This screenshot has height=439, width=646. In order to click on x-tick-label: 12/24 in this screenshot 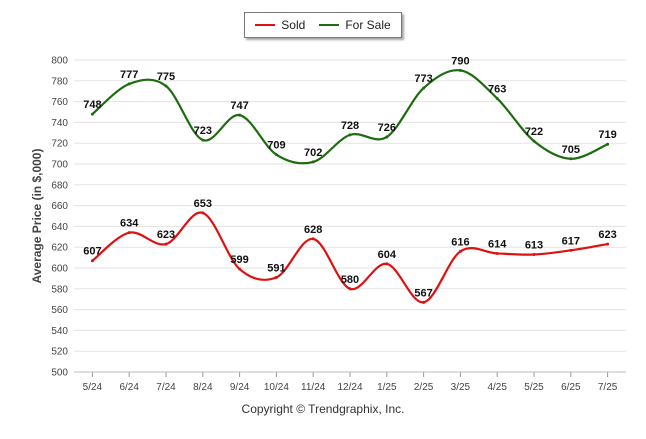, I will do `click(349, 387)`.